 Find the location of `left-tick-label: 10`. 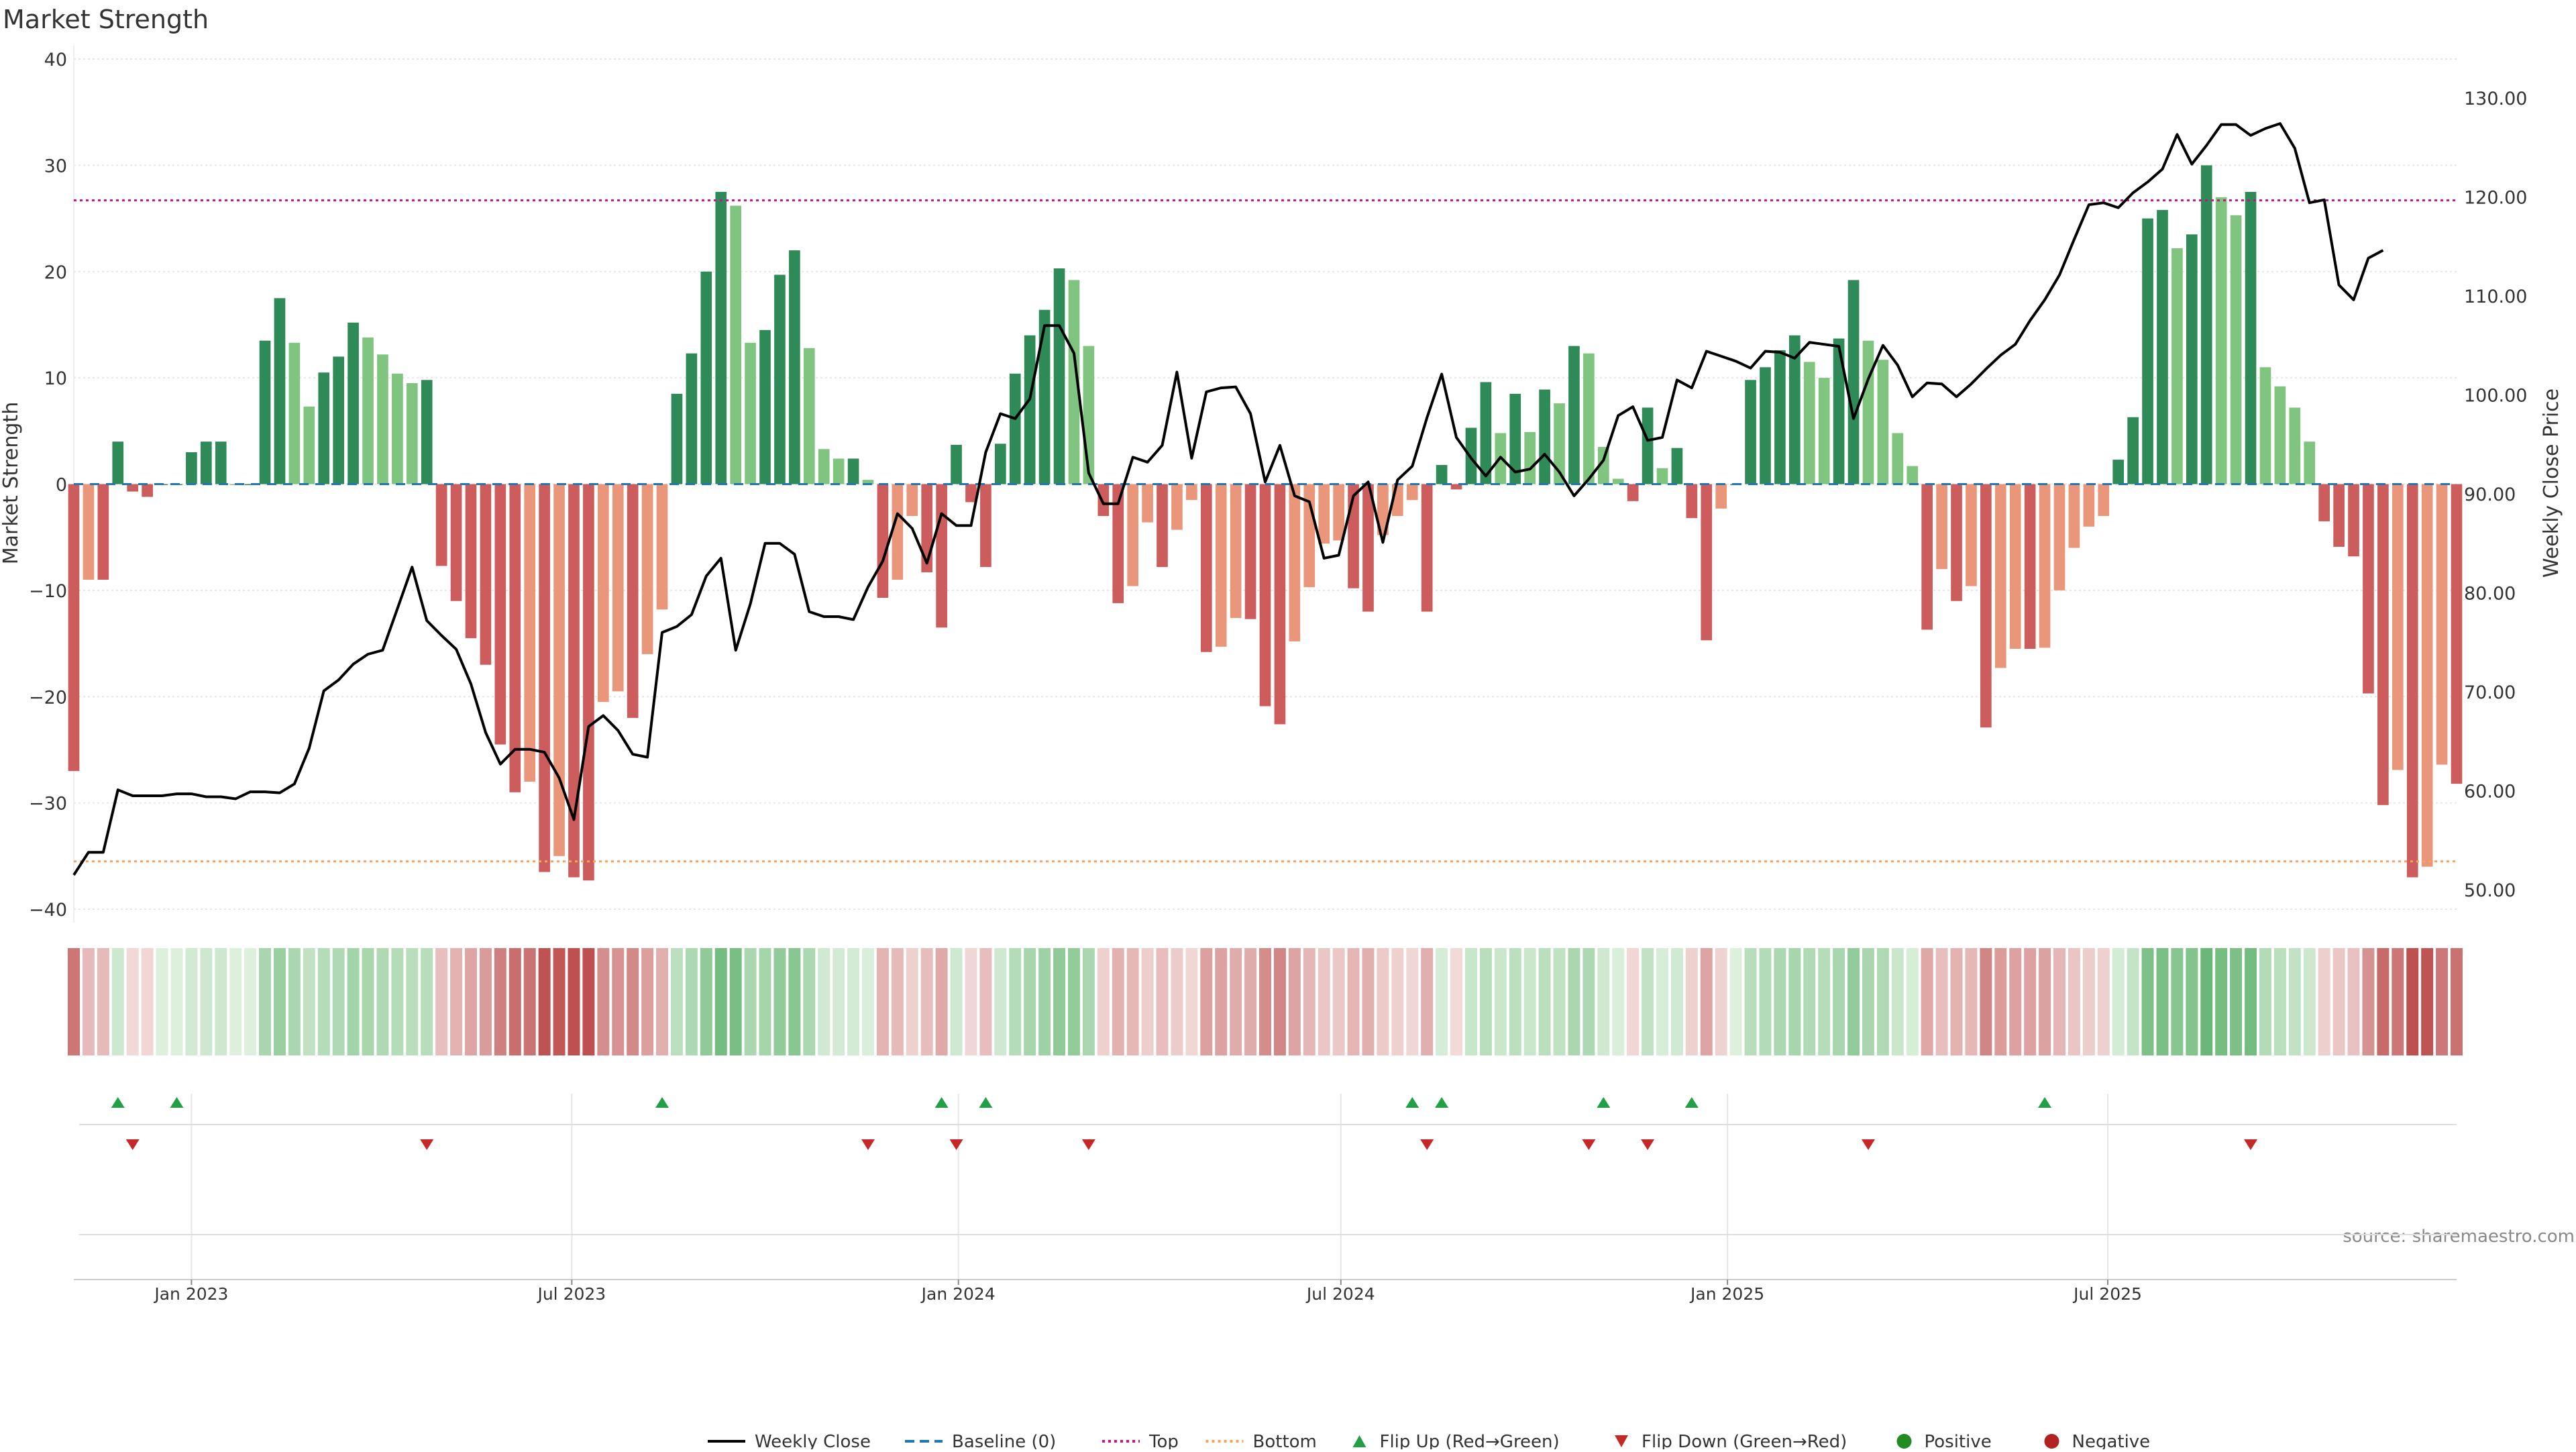

left-tick-label: 10 is located at coordinates (55, 379).